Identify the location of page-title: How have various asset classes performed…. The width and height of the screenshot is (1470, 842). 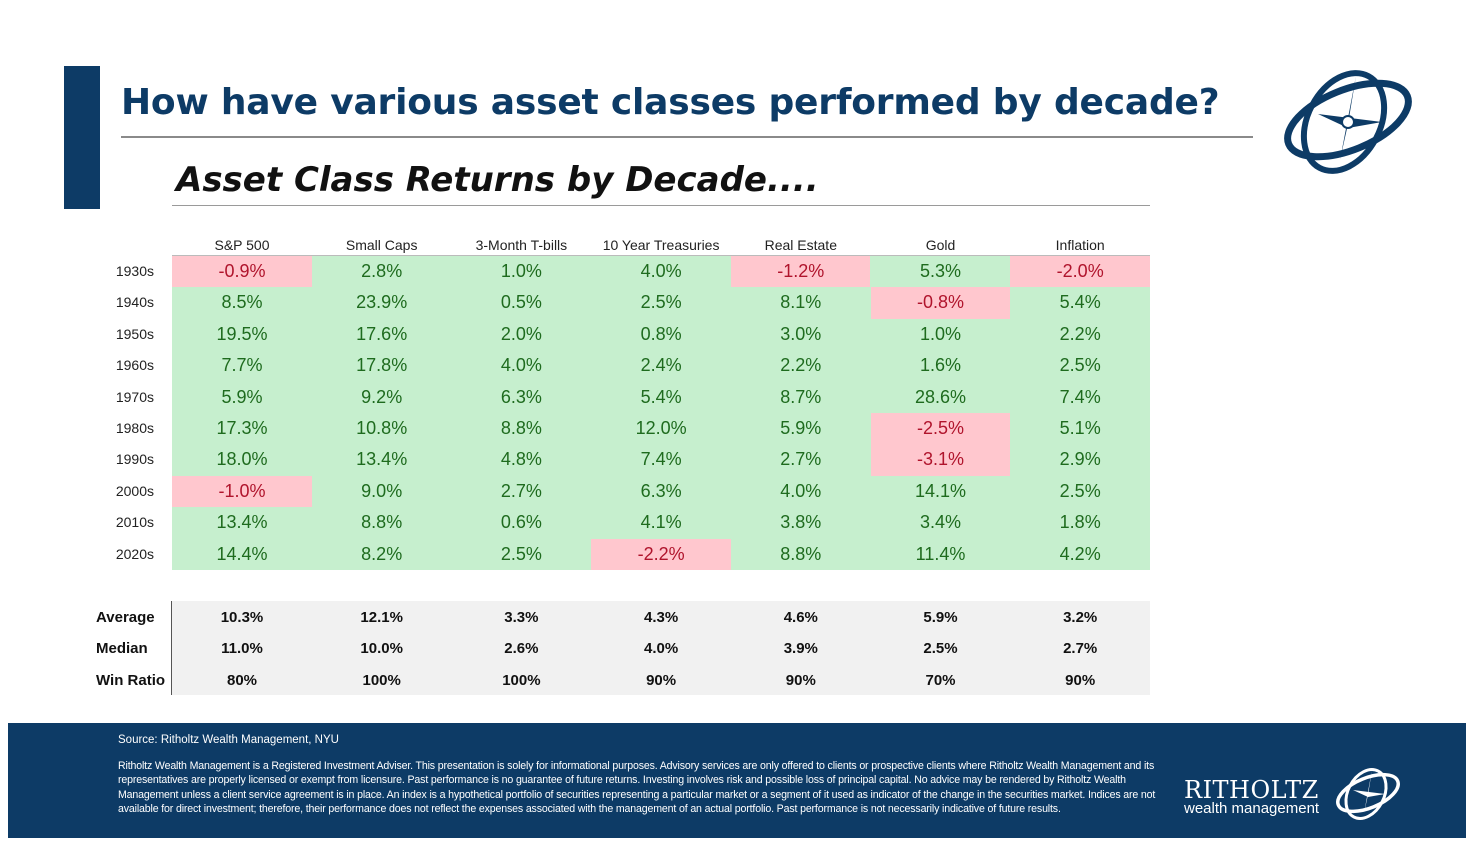
(670, 102).